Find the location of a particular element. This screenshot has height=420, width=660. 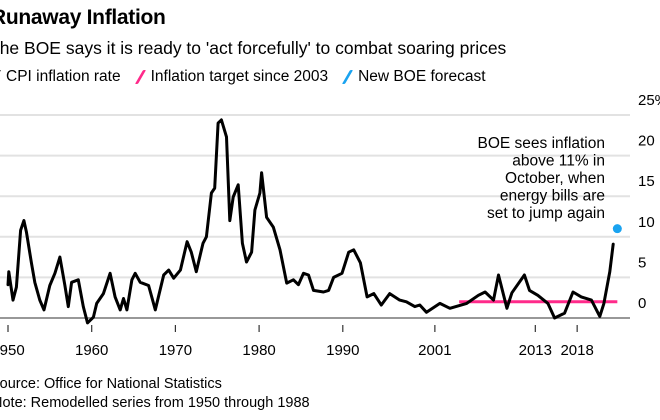

legend-label: CPI inflation rate is located at coordinates (63, 76).